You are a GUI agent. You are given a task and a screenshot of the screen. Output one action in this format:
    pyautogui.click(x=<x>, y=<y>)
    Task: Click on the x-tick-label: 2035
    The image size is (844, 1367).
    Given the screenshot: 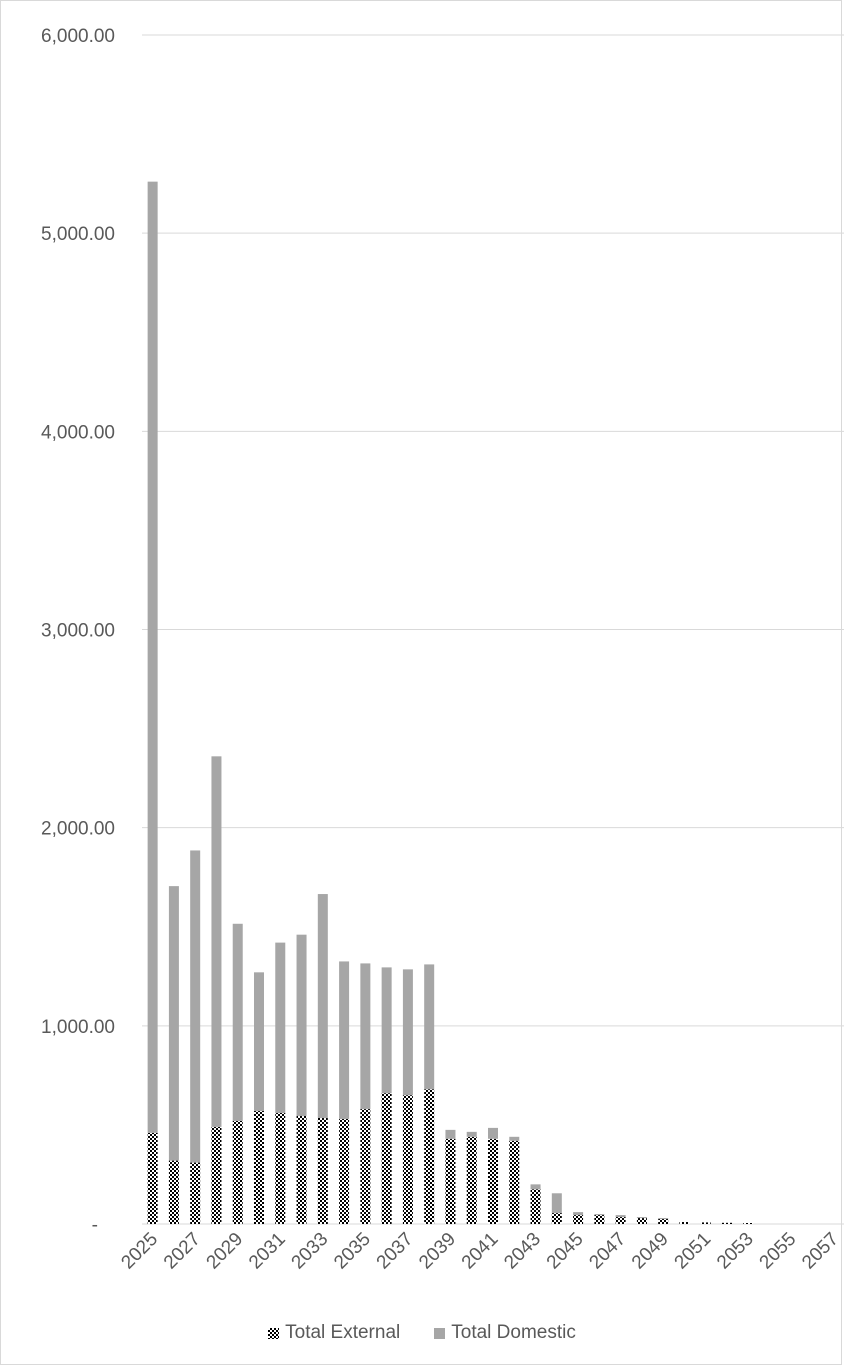 What is the action you would take?
    pyautogui.click(x=352, y=1251)
    